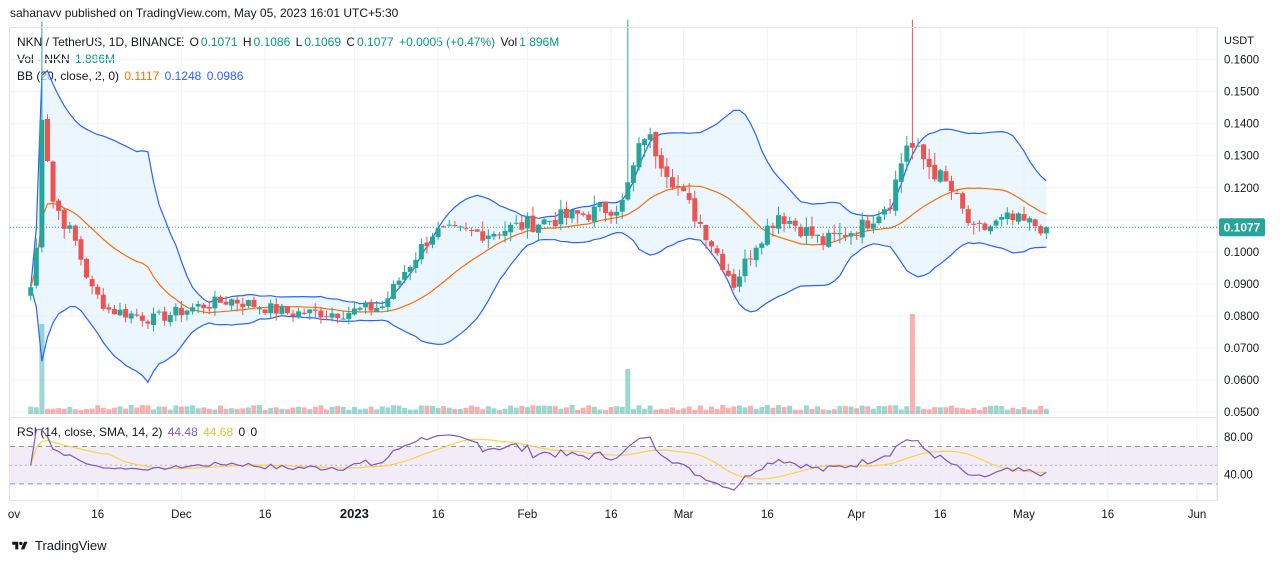 This screenshot has height=563, width=1280. Describe the element at coordinates (58, 545) in the screenshot. I see `footer-brand: TradingView` at that location.